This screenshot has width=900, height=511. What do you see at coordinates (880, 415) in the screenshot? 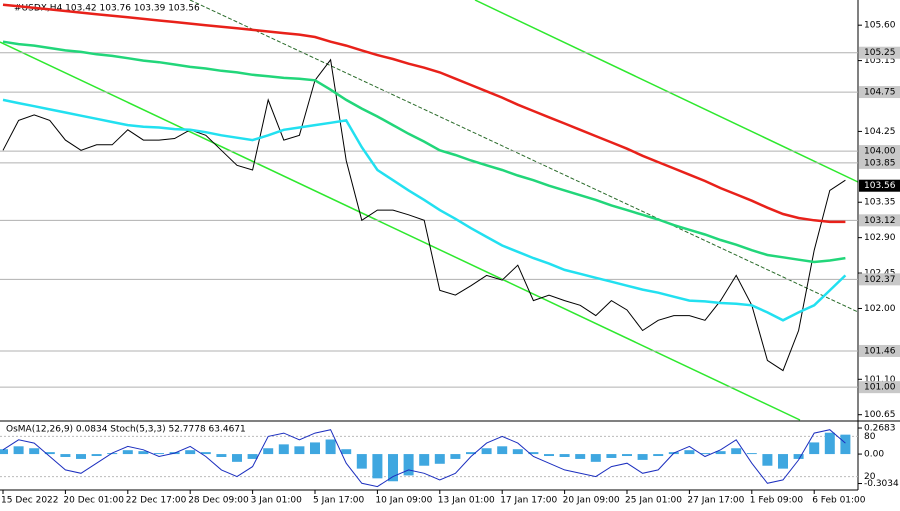
I see `y-tick-label: 100.65` at bounding box center [880, 415].